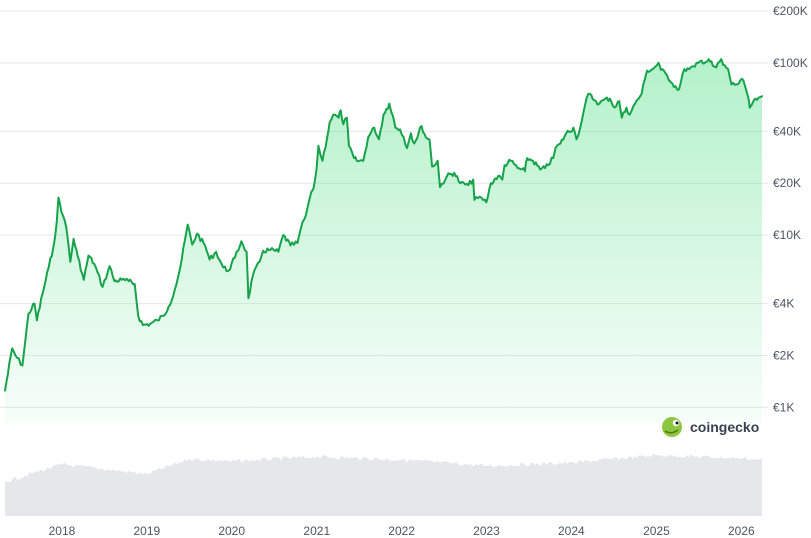  I want to click on y-tick-label: €4K, so click(783, 304).